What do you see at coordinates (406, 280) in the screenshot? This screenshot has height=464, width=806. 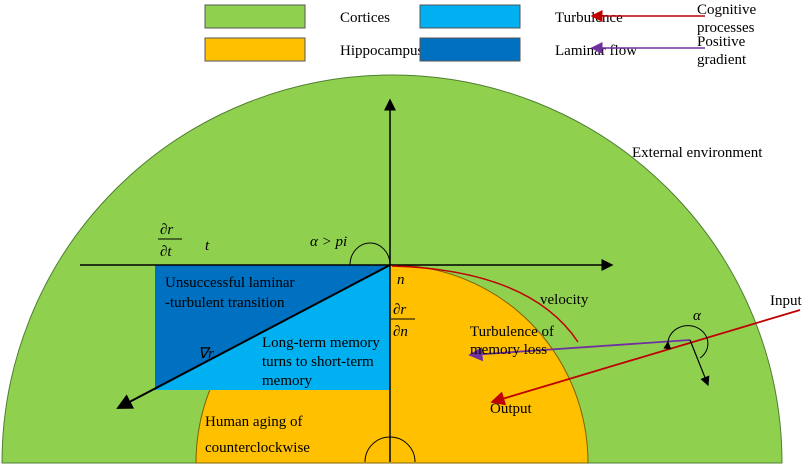 I see `n-label: n⃗` at bounding box center [406, 280].